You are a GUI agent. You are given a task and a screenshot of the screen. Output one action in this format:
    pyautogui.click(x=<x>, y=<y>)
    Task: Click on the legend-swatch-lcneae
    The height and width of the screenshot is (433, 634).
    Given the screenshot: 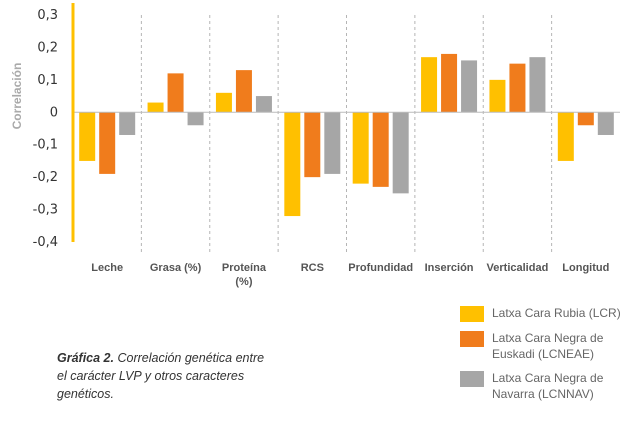 What is the action you would take?
    pyautogui.click(x=472, y=339)
    